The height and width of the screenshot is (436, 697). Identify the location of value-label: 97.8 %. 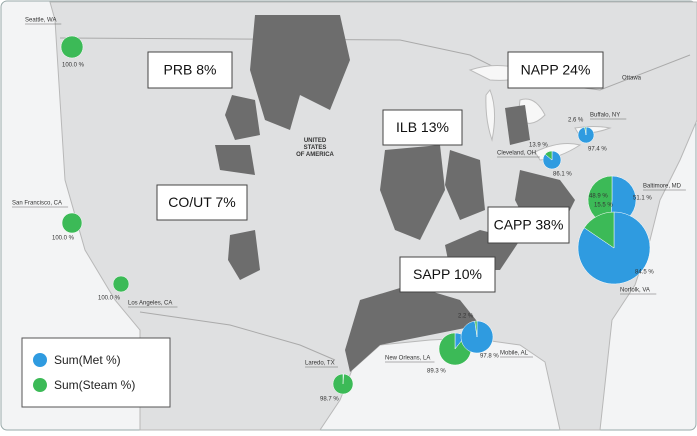
(489, 357).